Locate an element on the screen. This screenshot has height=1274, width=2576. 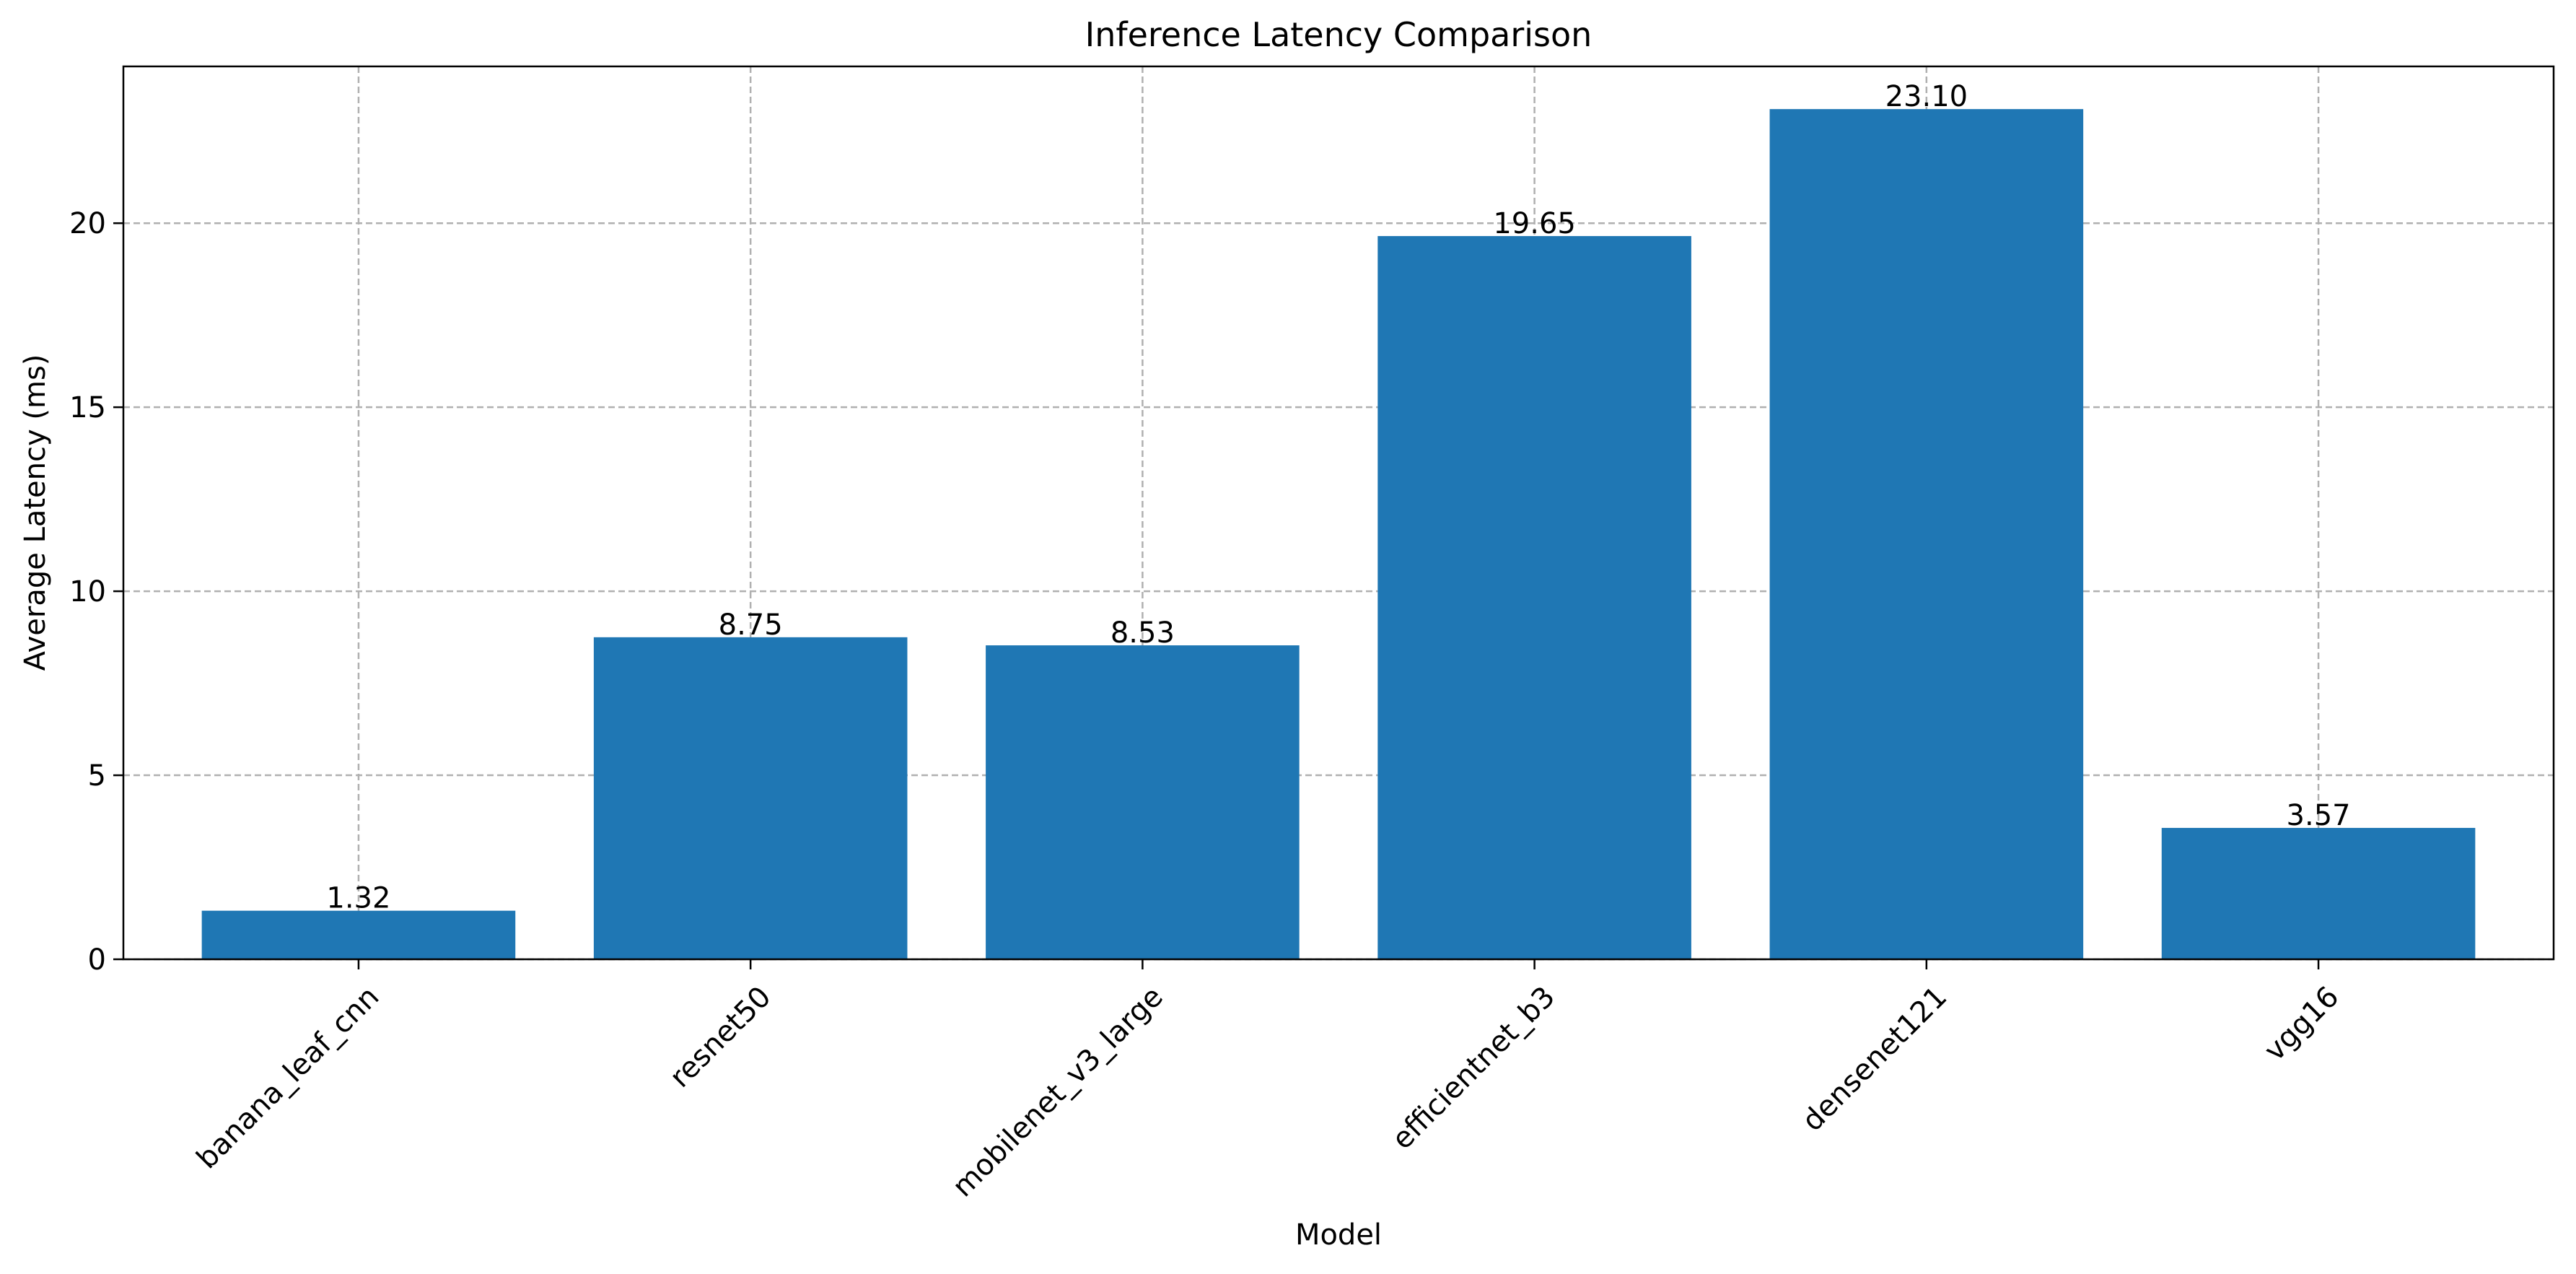
y-tick-label: 0 is located at coordinates (97, 960).